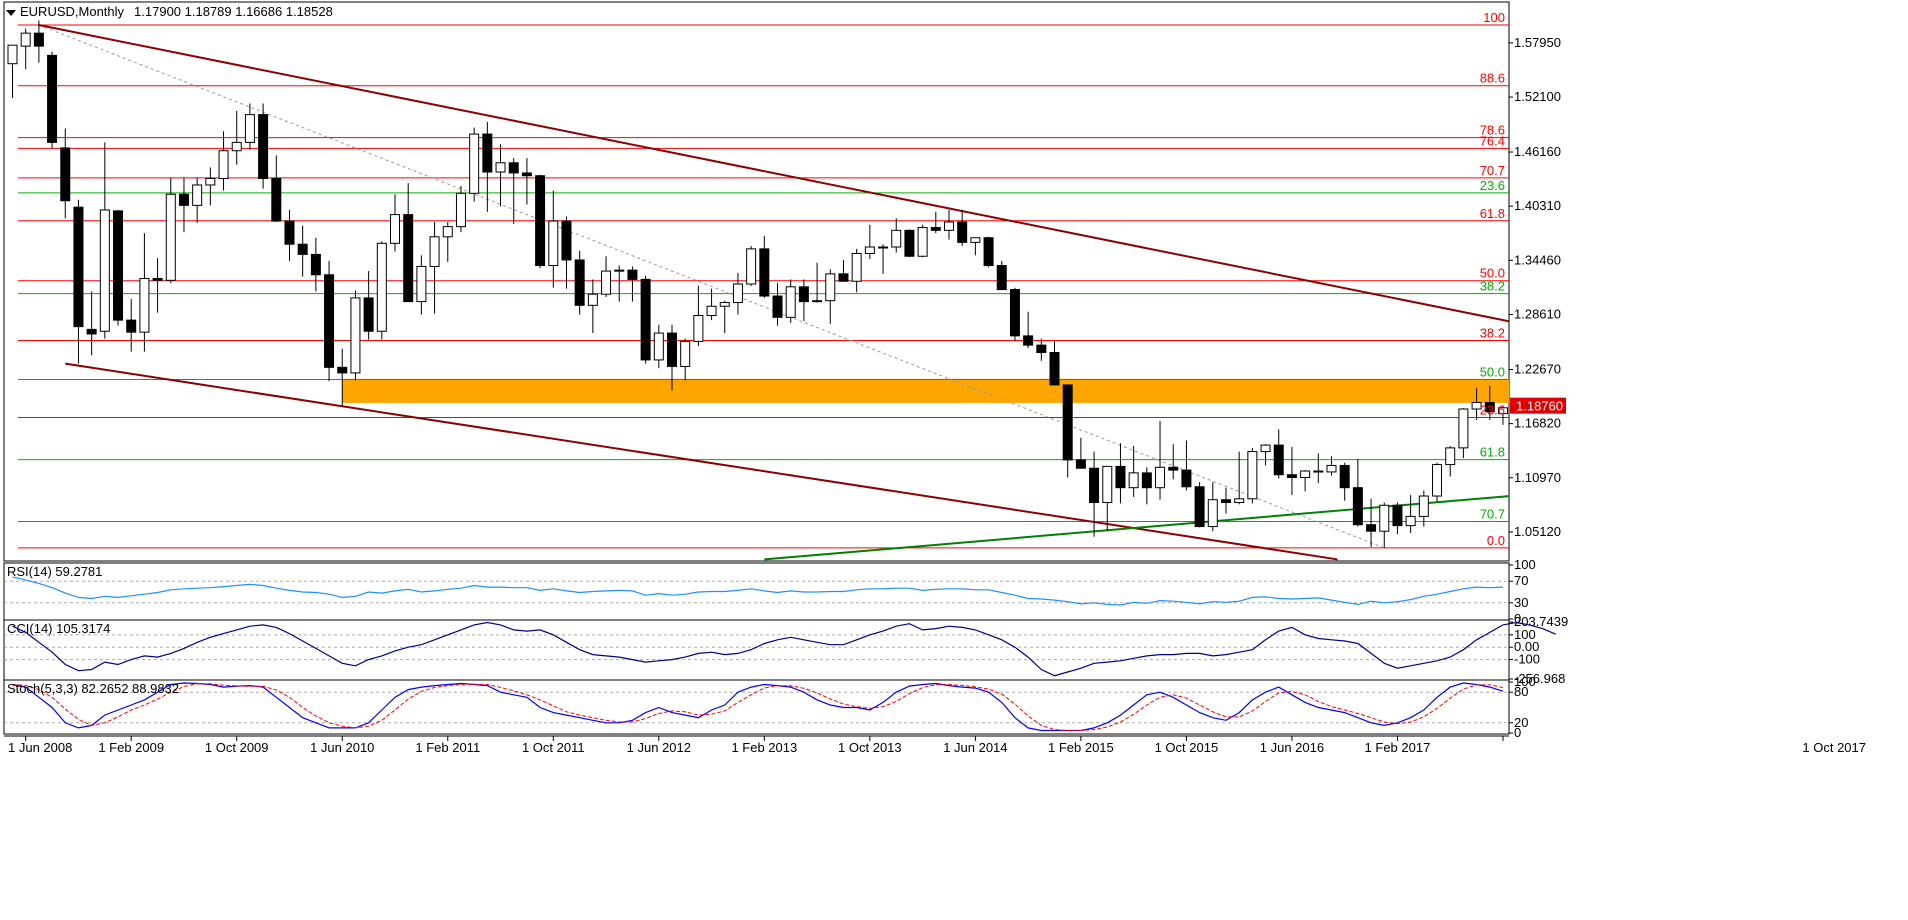 Image resolution: width=1908 pixels, height=920 pixels. Describe the element at coordinates (72, 11) in the screenshot. I see `symbol-label: EURUSD,Monthly` at that location.